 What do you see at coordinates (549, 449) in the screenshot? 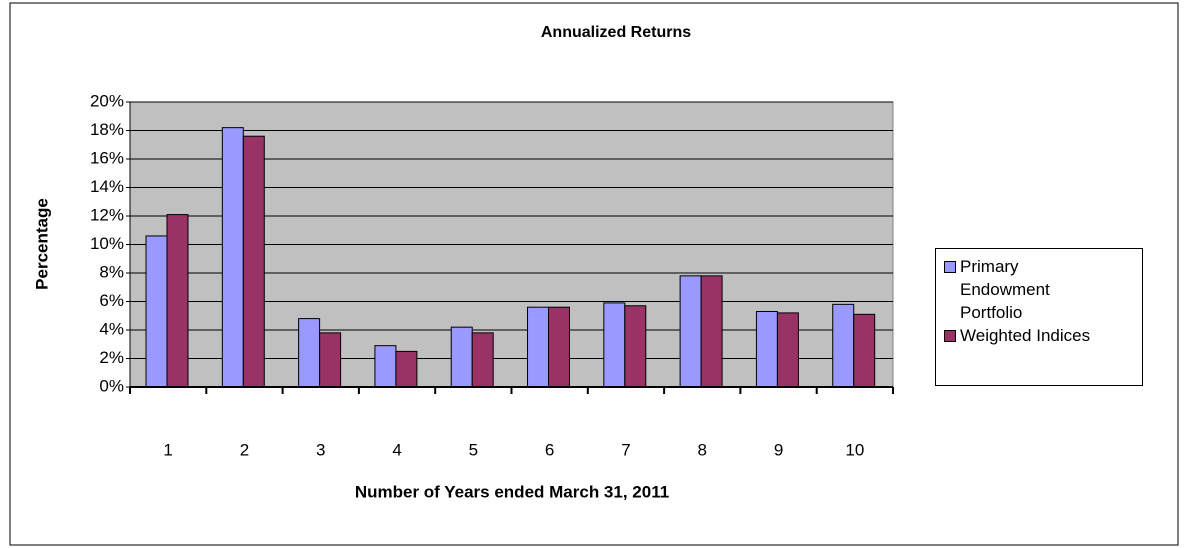
I see `x-tick-label: 6` at bounding box center [549, 449].